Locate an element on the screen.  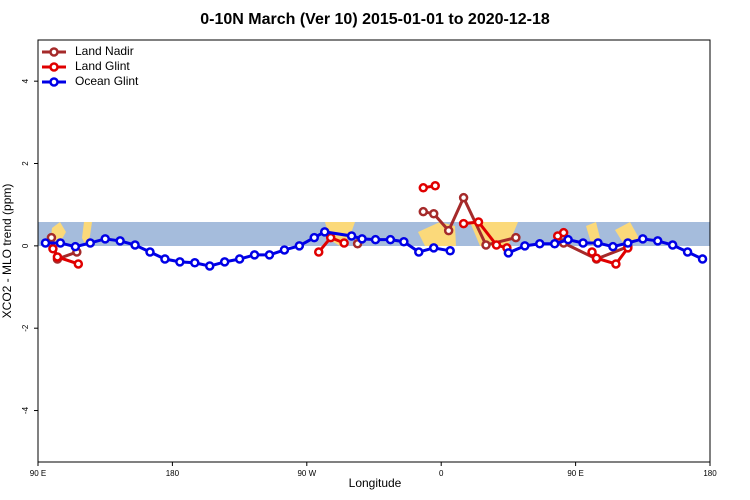
y-tick-label: 0 is located at coordinates (25, 245).